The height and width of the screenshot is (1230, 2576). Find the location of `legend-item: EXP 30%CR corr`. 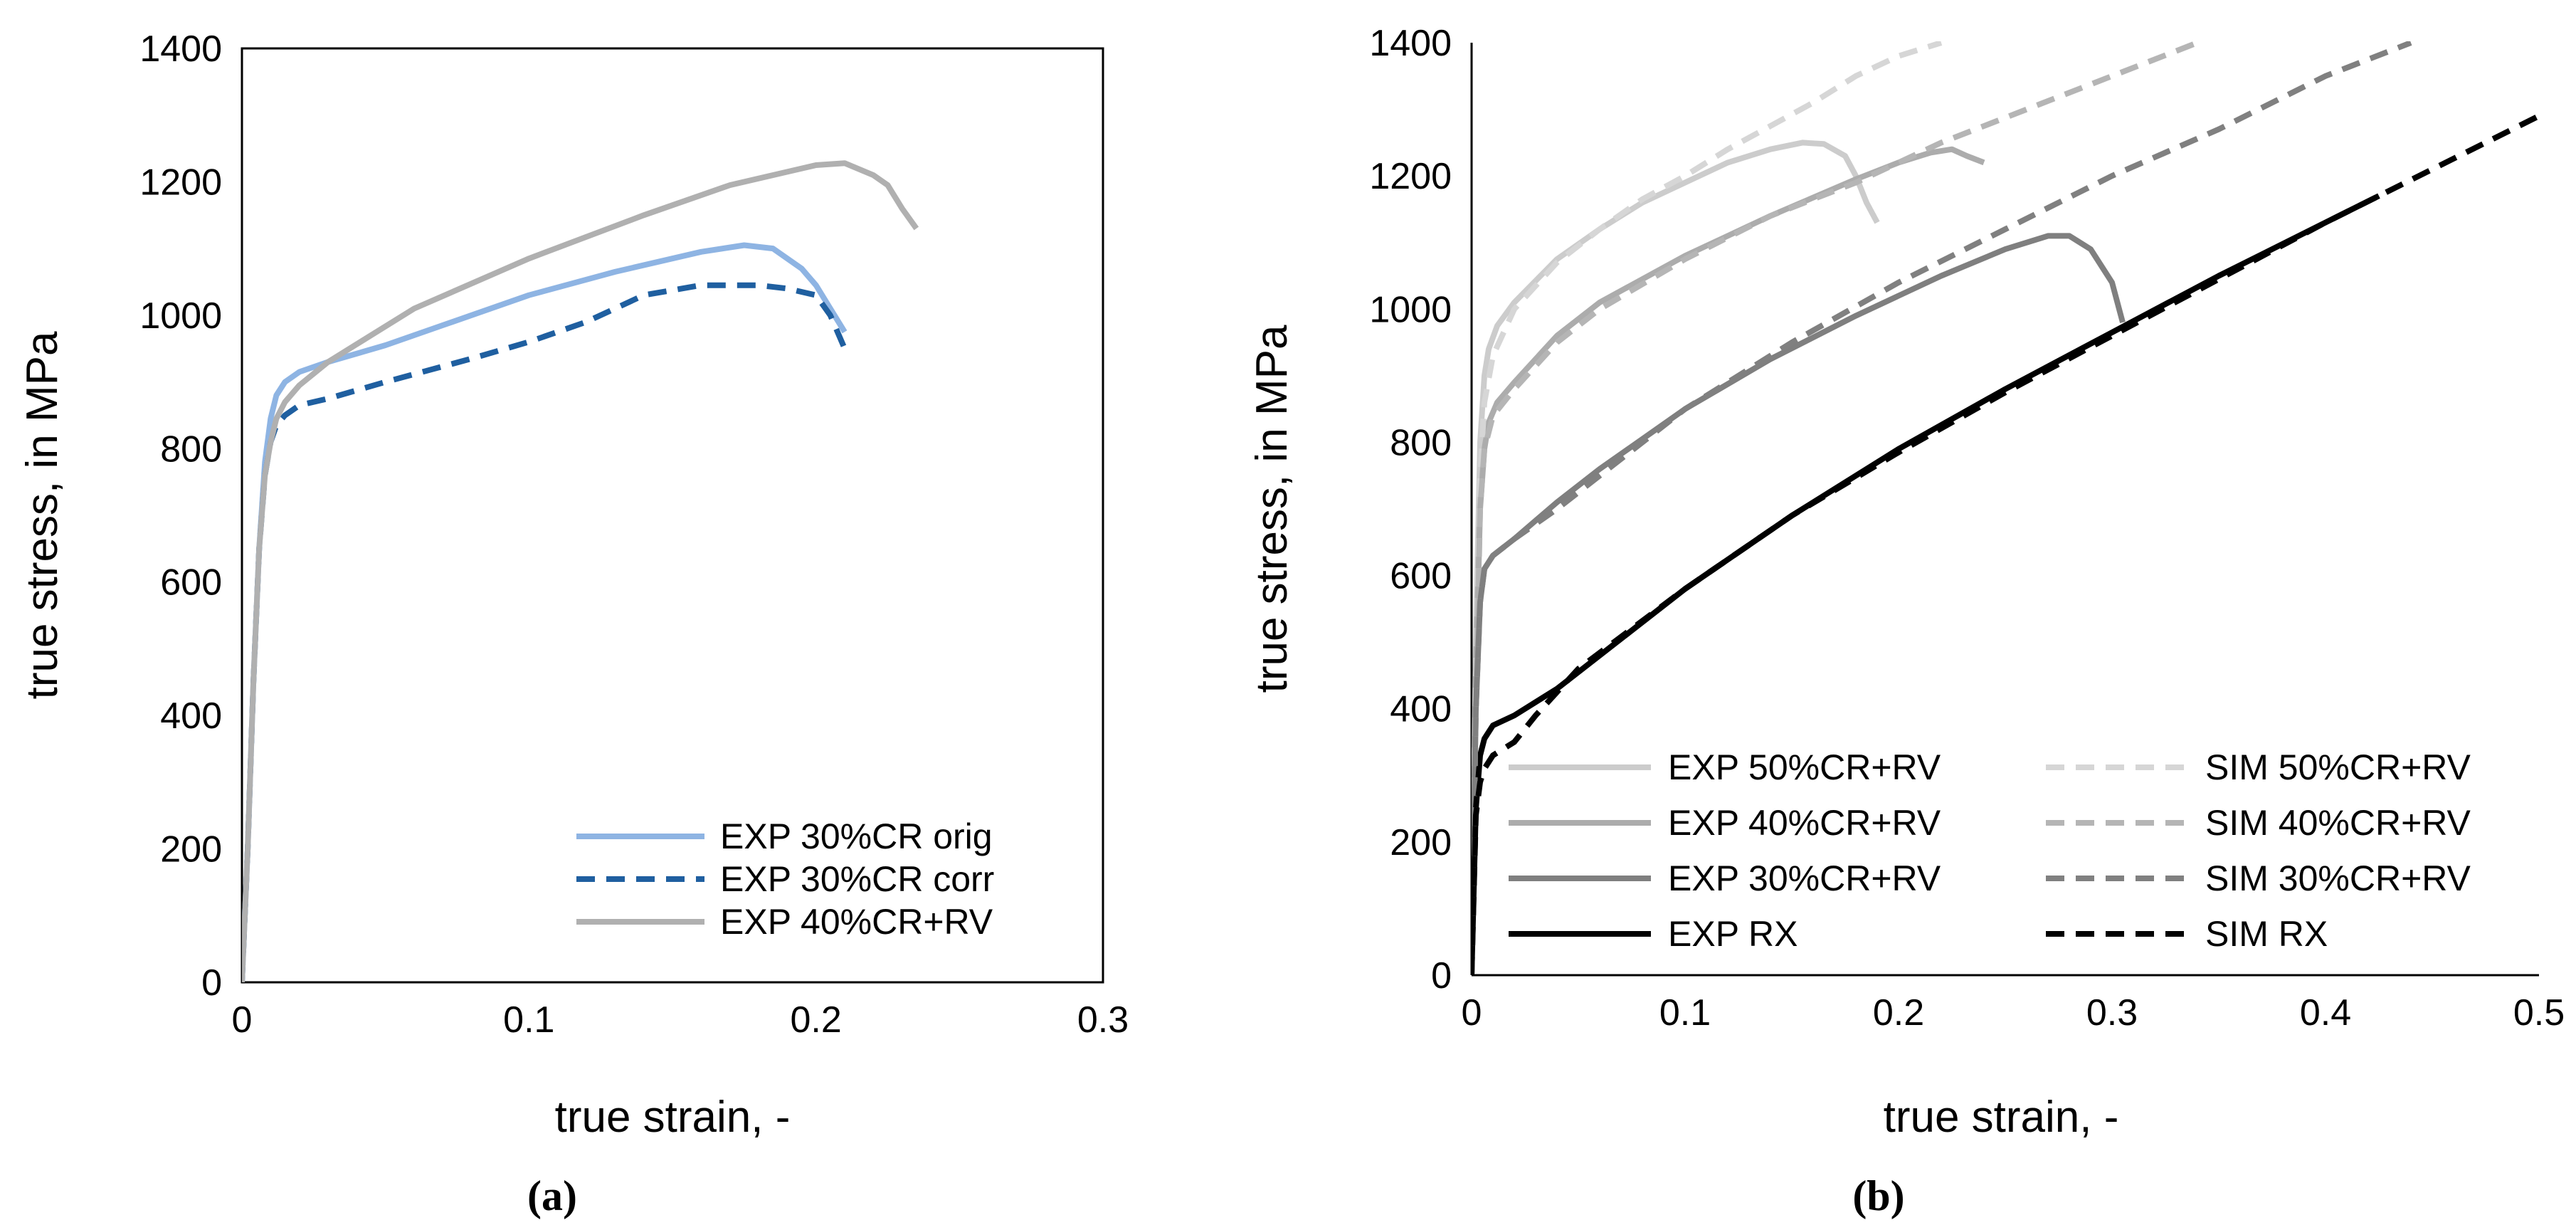

legend-item: EXP 30%CR corr is located at coordinates (785, 879).